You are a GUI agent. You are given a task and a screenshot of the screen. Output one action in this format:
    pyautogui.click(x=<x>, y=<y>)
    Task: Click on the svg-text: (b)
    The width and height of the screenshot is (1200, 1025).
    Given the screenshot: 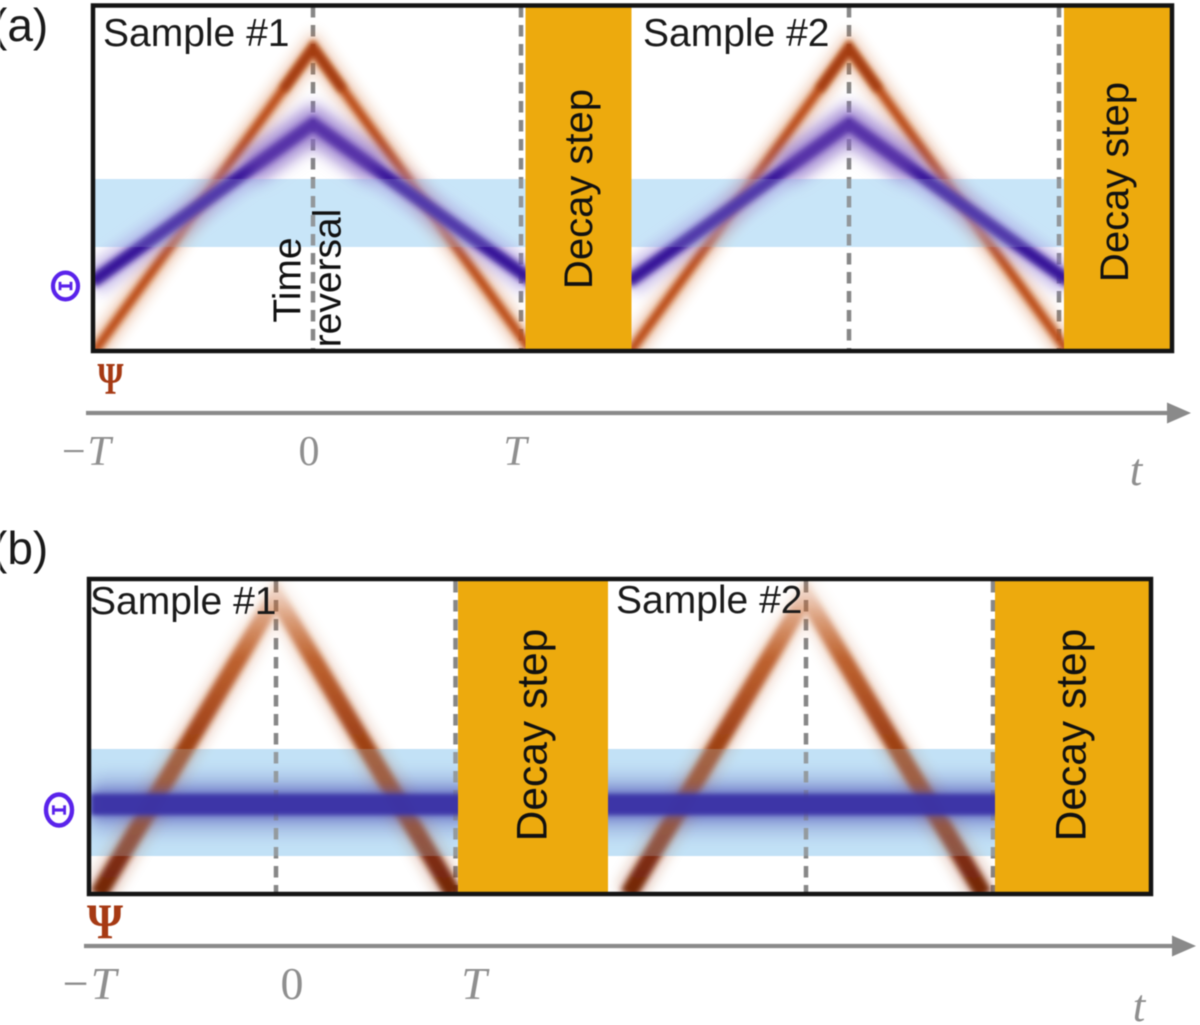 What is the action you would take?
    pyautogui.click(x=24, y=548)
    